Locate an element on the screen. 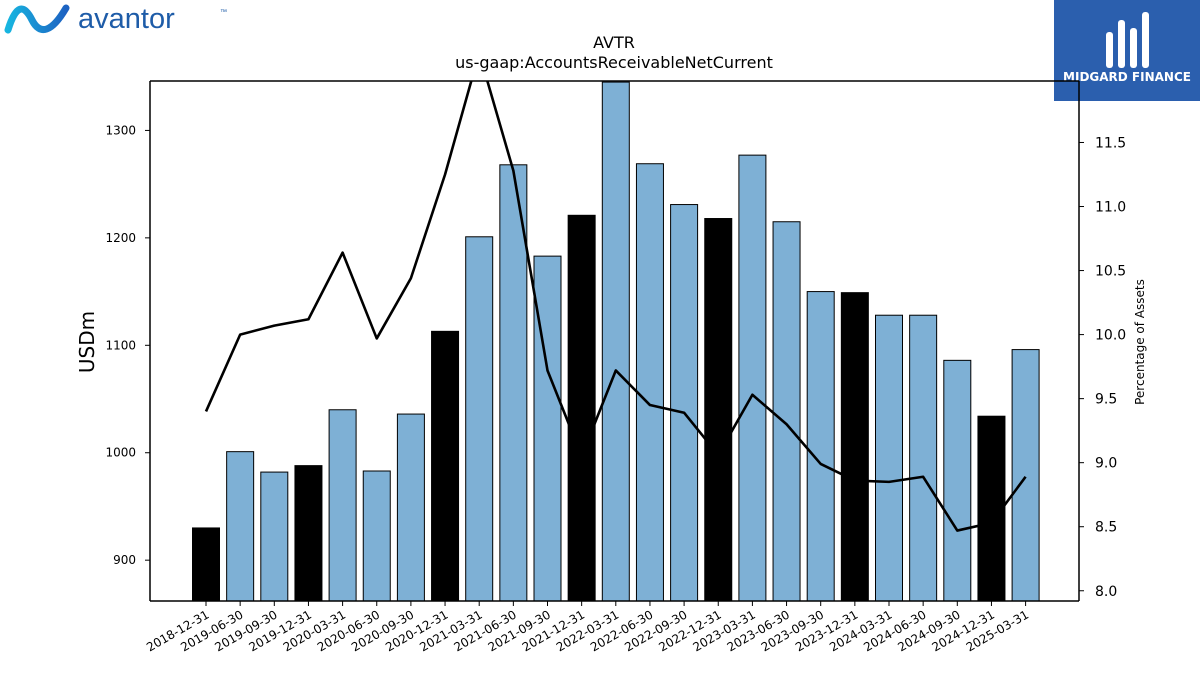 This screenshot has height=675, width=1200. y2-tick-label: 10.5 is located at coordinates (1110, 272).